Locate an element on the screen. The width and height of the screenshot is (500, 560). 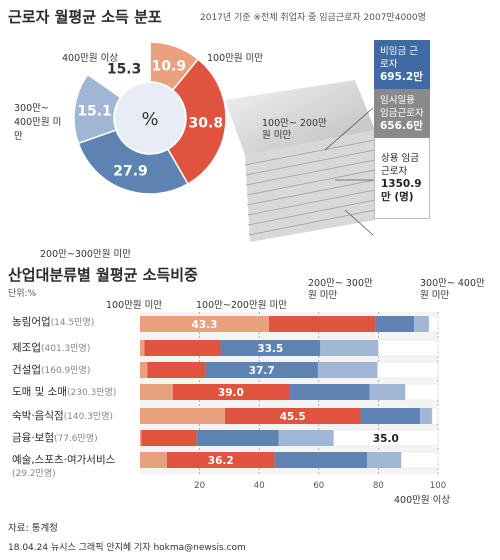
bar-row2-seg4 is located at coordinates (408, 370).